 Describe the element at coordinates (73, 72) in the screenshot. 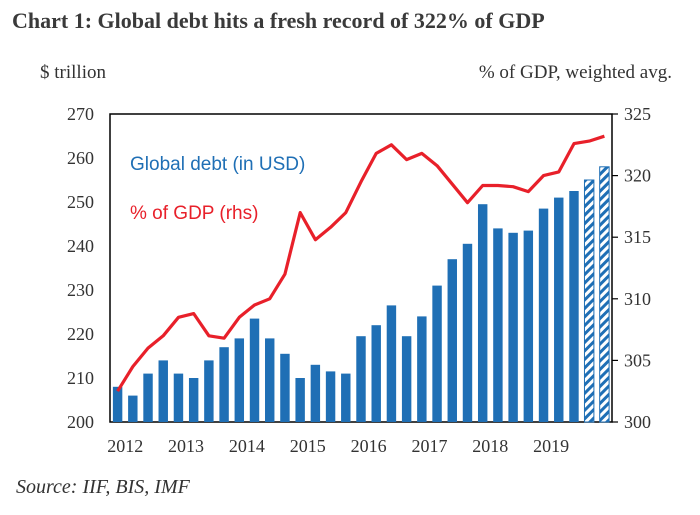

I see `left-axis-unit: $ trillion` at that location.